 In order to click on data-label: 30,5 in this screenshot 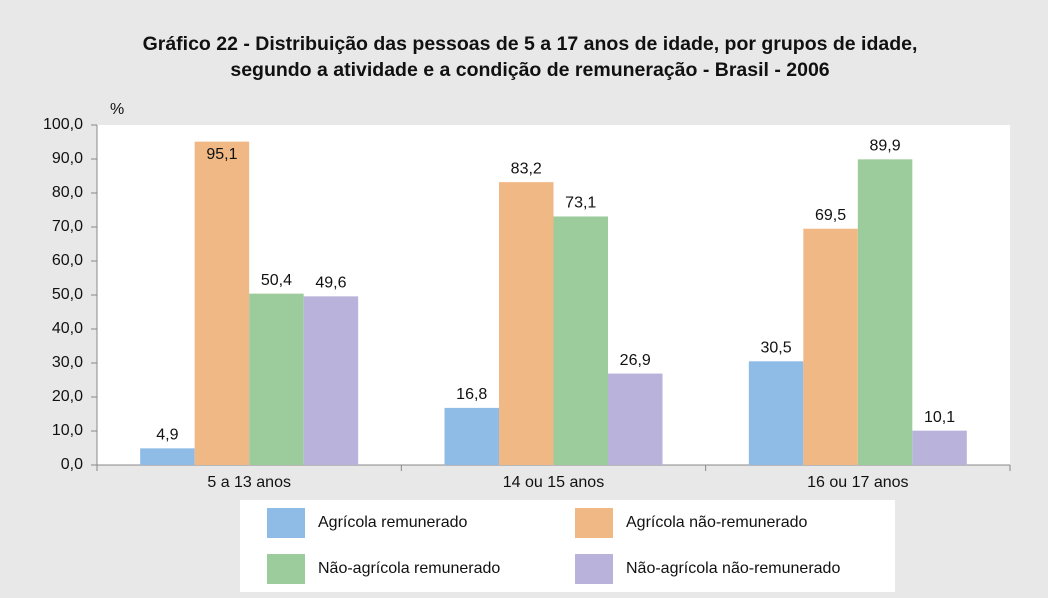, I will do `click(776, 348)`.